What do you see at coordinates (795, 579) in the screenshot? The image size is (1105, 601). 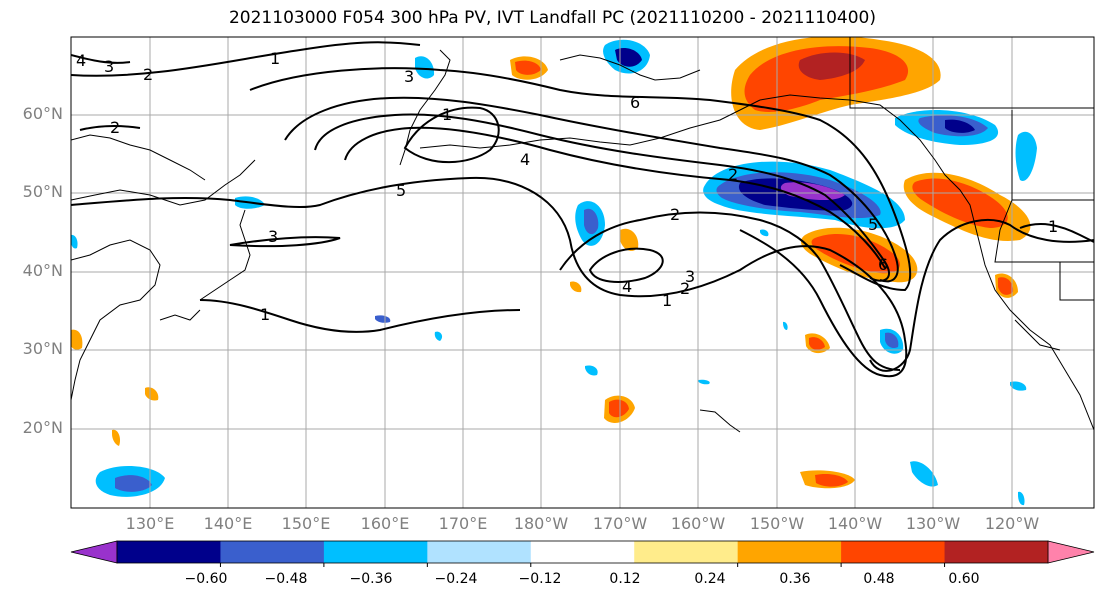 I see `colorbar-tick-label: 0.36` at bounding box center [795, 579].